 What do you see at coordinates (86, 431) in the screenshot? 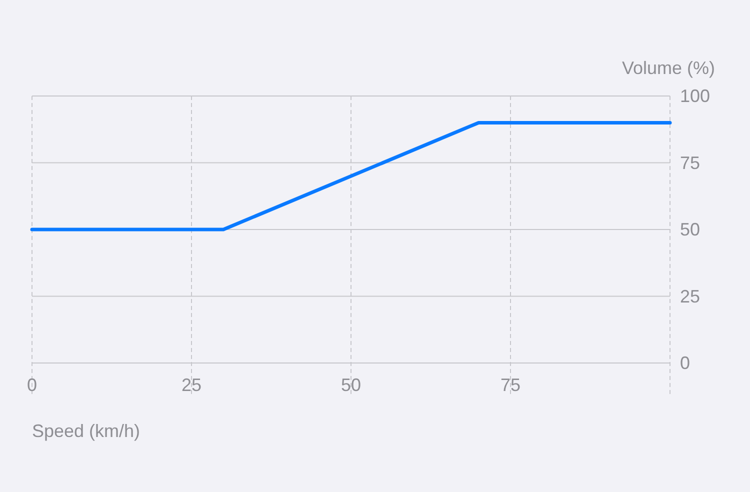
I see `x-axis-title: Speed (km/h)` at bounding box center [86, 431].